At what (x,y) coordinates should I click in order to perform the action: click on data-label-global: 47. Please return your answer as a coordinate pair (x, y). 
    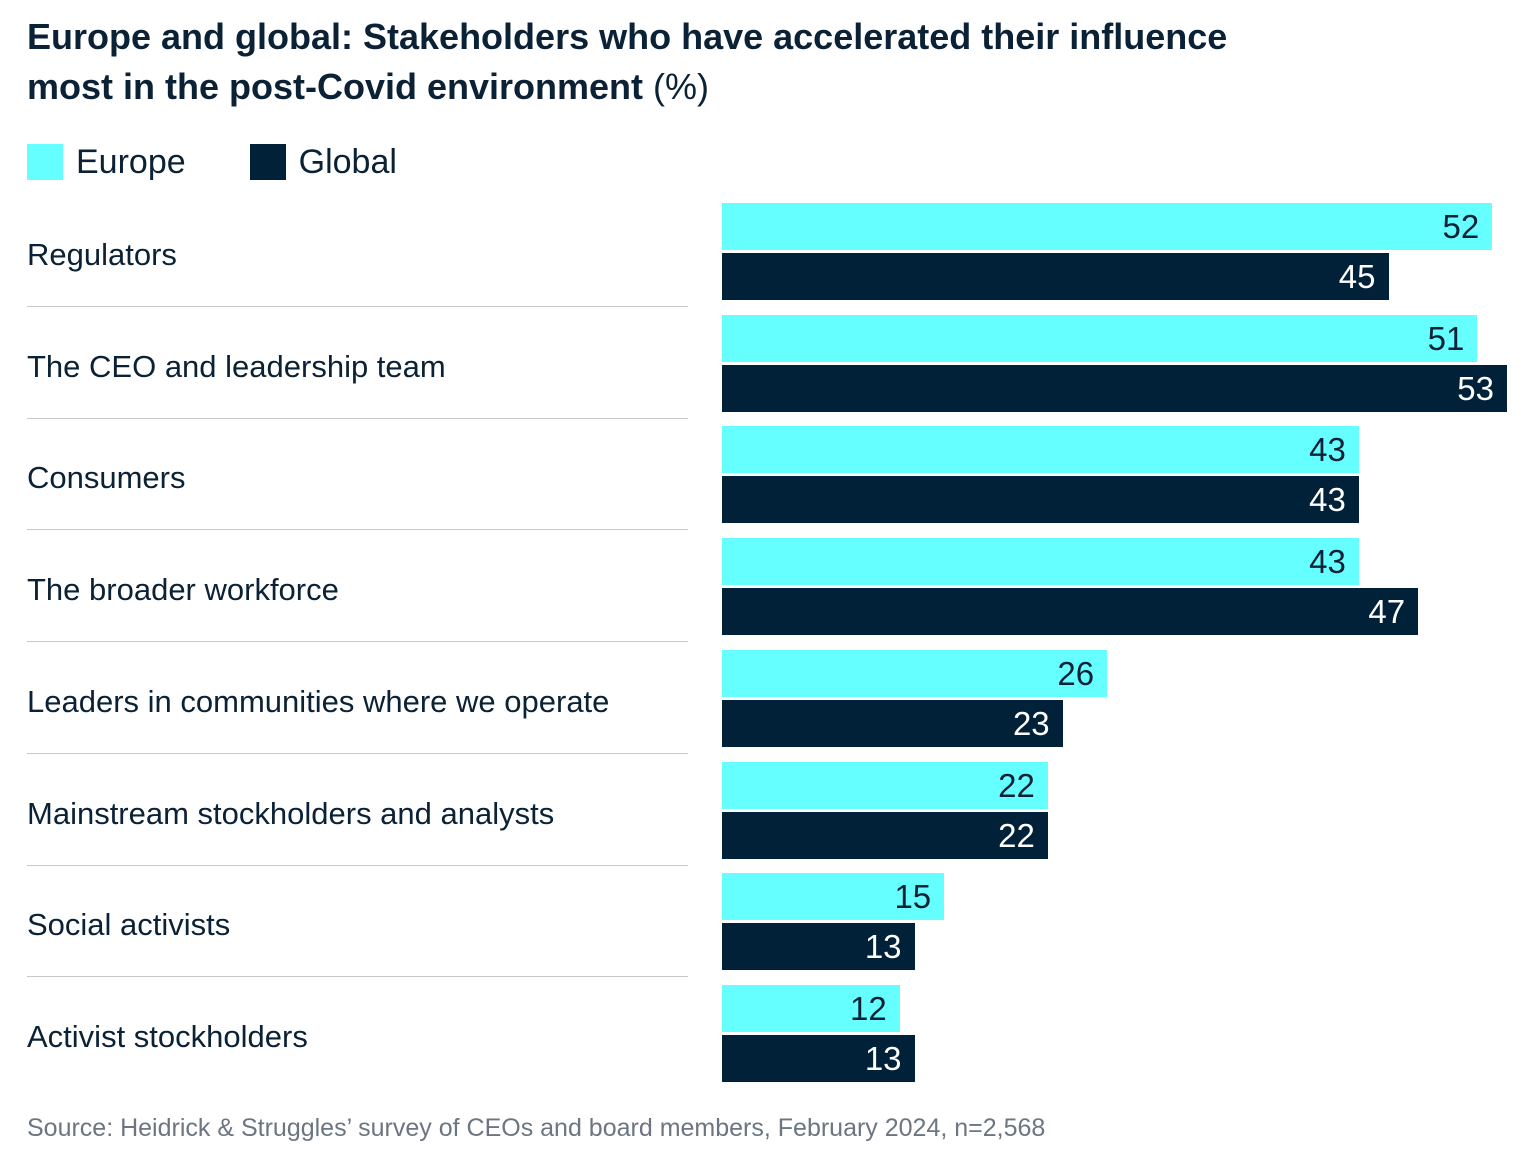
    Looking at the image, I should click on (1387, 612).